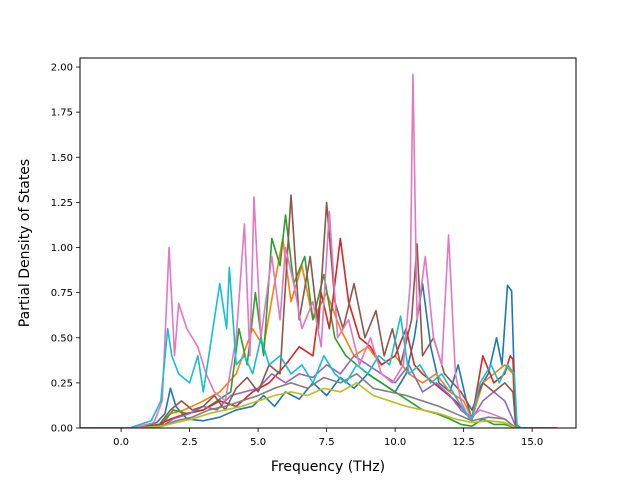 This screenshot has height=480, width=640. What do you see at coordinates (62, 203) in the screenshot?
I see `y-tick-label: 1.25` at bounding box center [62, 203].